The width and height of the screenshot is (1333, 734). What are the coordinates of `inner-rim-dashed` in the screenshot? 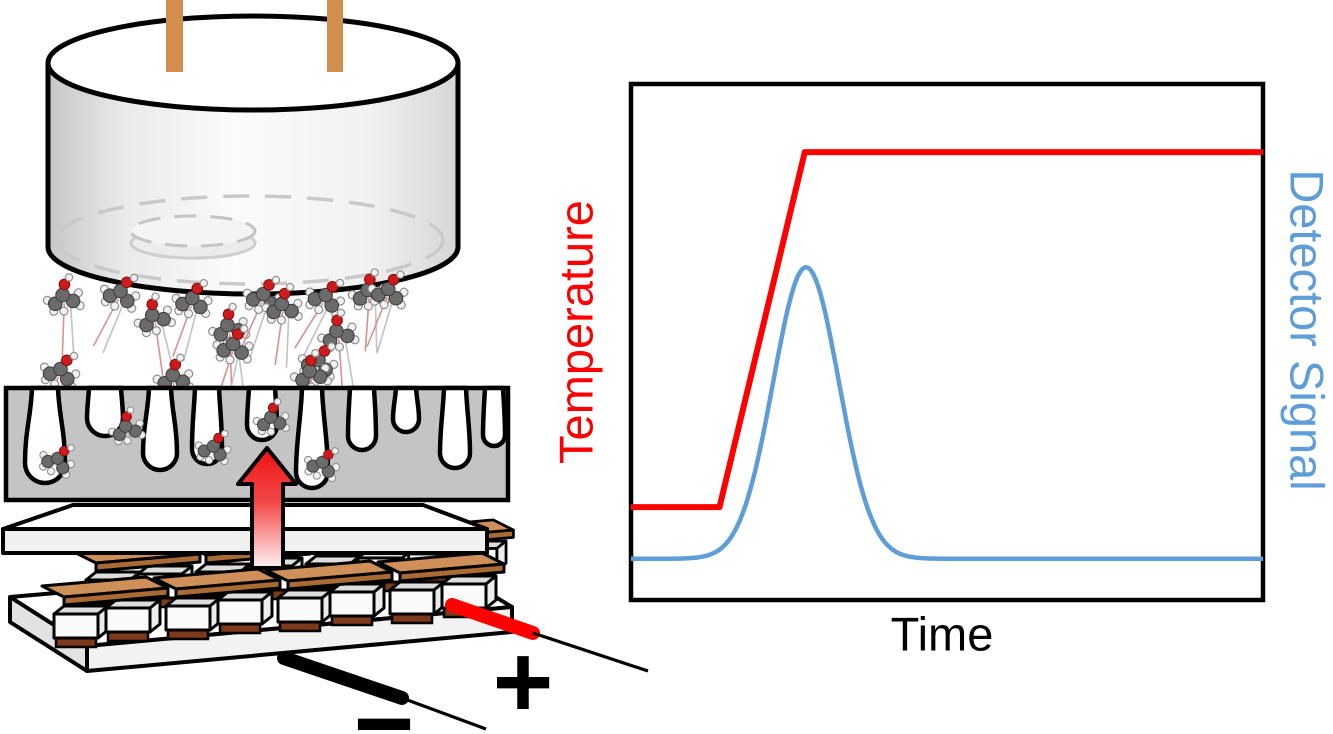 It's located at (250, 240).